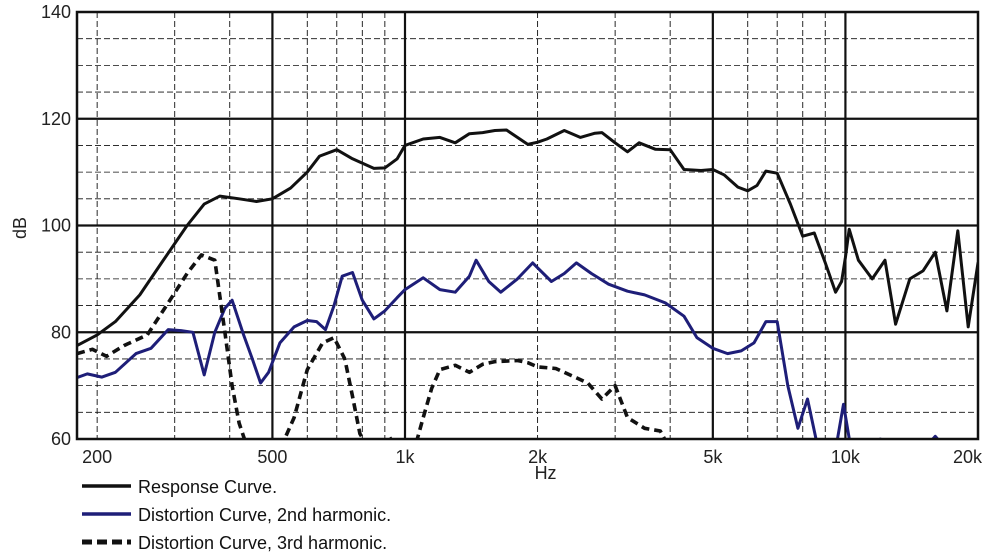 The height and width of the screenshot is (559, 982). Describe the element at coordinates (264, 515) in the screenshot. I see `legend-label: Distortion Curve, 2nd harmonic.` at that location.